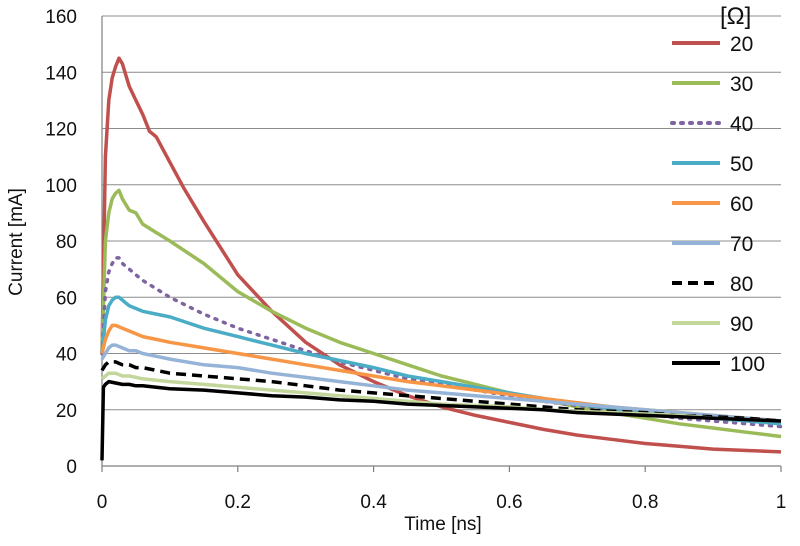 This screenshot has width=800, height=546. I want to click on x-tick-label: 0.2, so click(238, 502).